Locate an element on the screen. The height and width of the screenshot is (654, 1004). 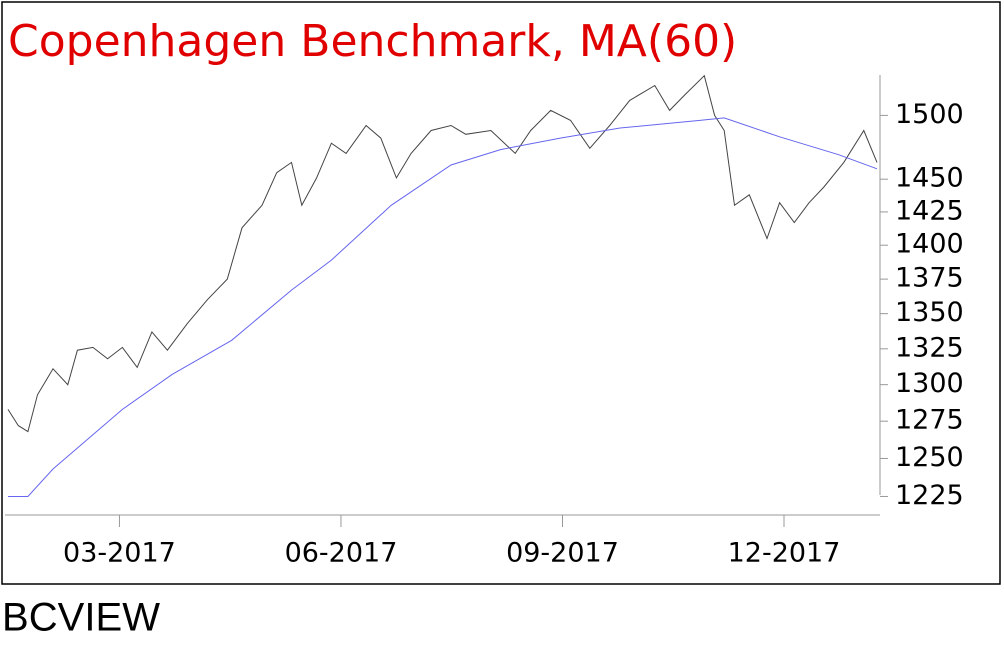
y-tick-label: 1300 is located at coordinates (929, 383).